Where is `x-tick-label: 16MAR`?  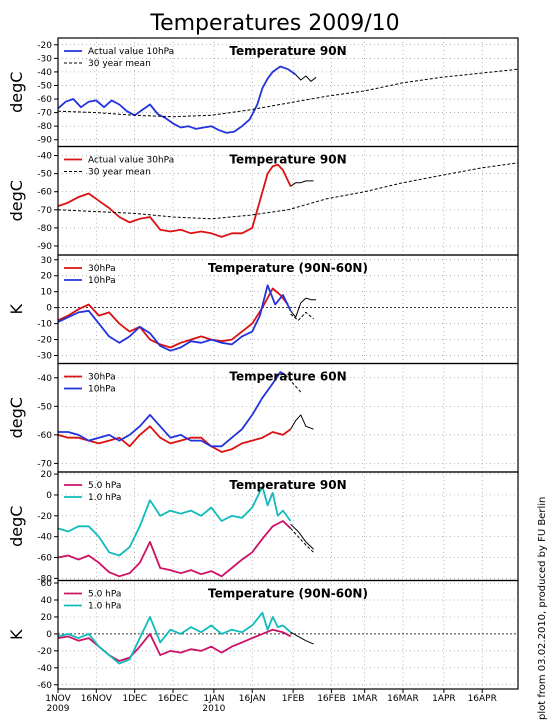 x-tick-label: 16MAR is located at coordinates (403, 699).